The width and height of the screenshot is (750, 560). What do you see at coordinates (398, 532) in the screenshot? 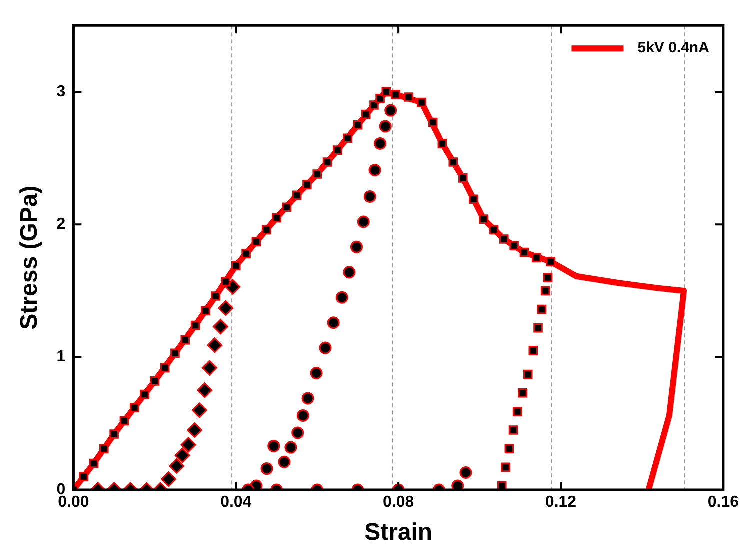
I see `x-axis-title: Strain` at bounding box center [398, 532].